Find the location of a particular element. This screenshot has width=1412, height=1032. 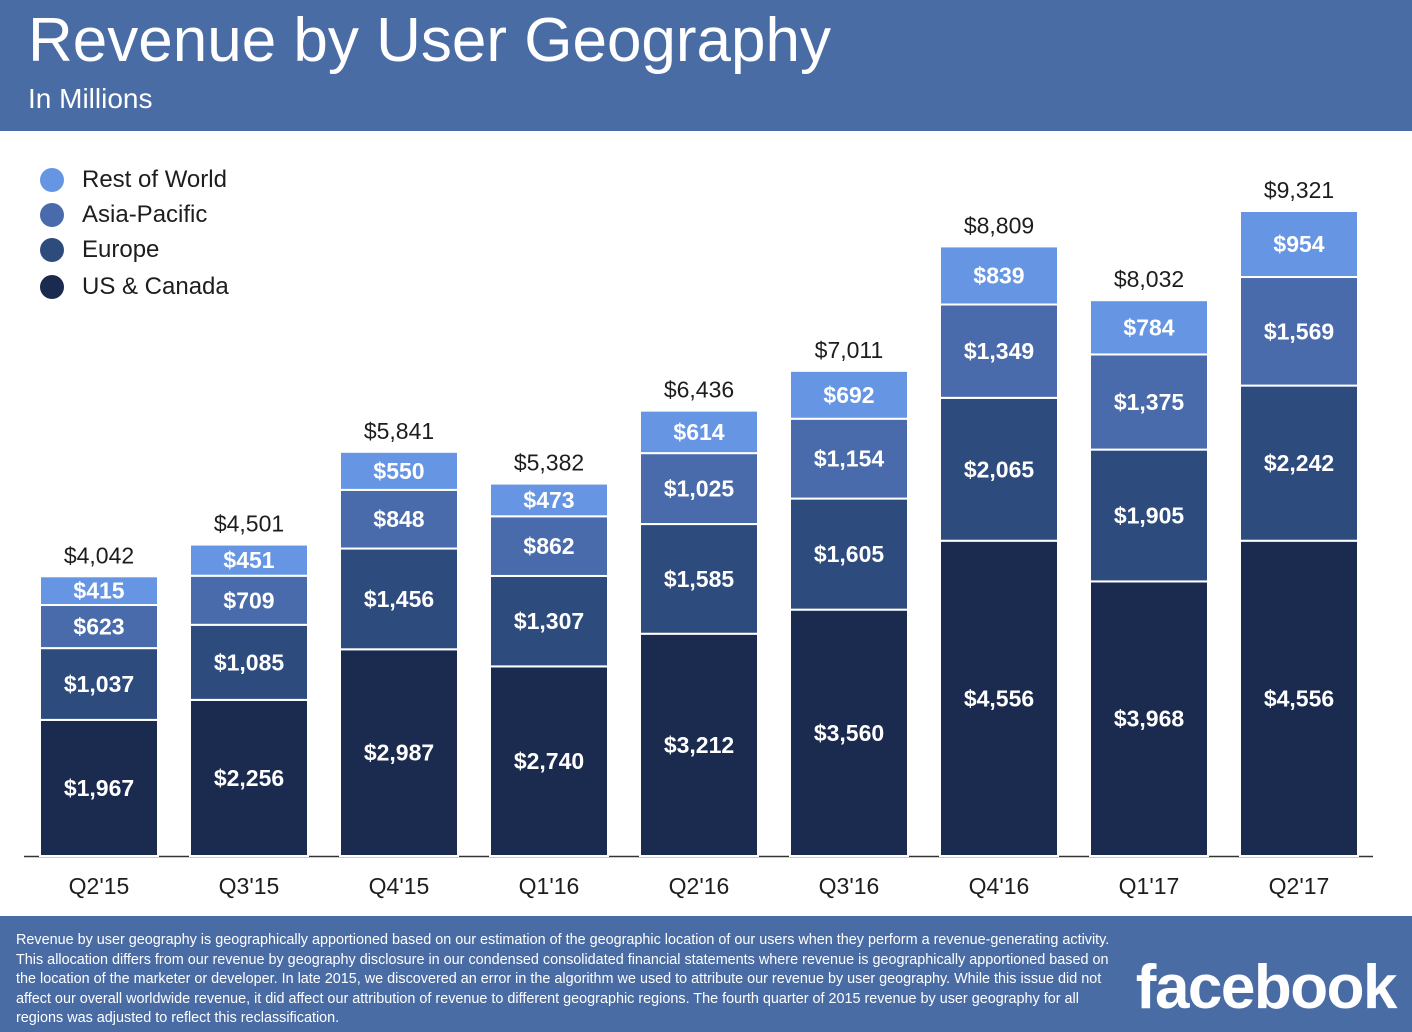

data-label-europe: $1,037 is located at coordinates (99, 684).